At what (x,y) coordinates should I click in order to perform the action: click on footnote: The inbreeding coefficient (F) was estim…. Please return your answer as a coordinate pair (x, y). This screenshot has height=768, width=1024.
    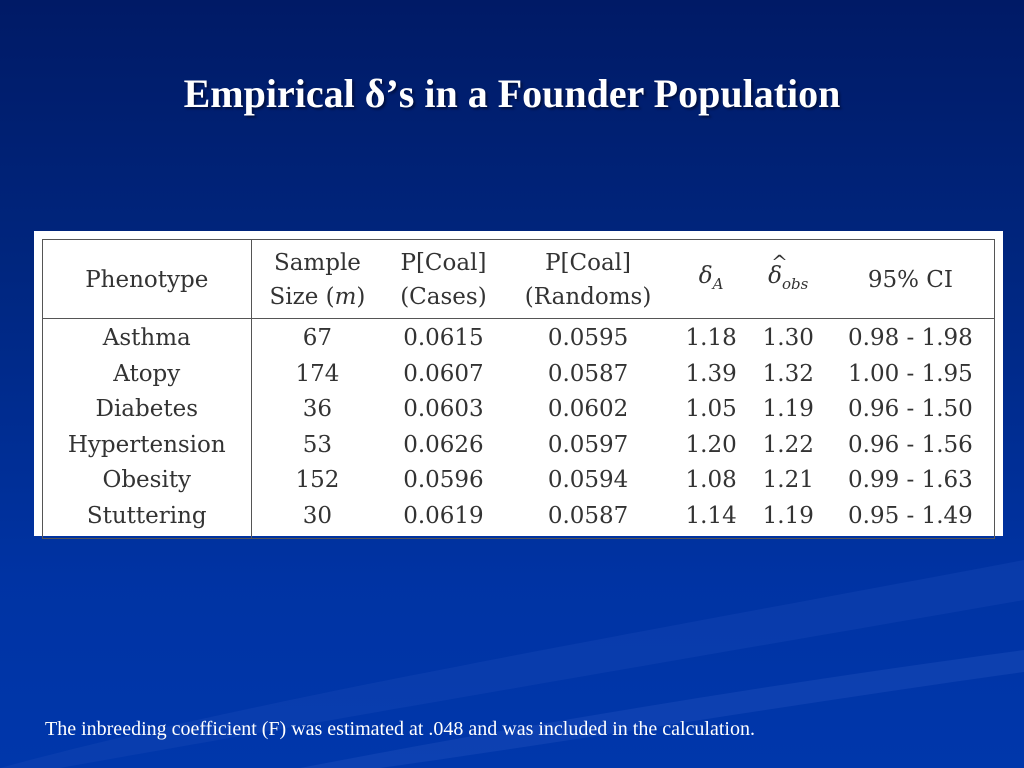
    Looking at the image, I should click on (400, 729).